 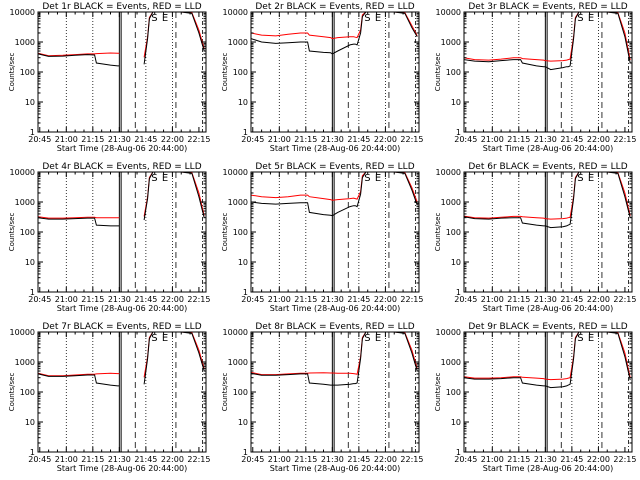 I want to click on panel-title: Det 3r BLACK = Events, RED = LLD, so click(x=547, y=7).